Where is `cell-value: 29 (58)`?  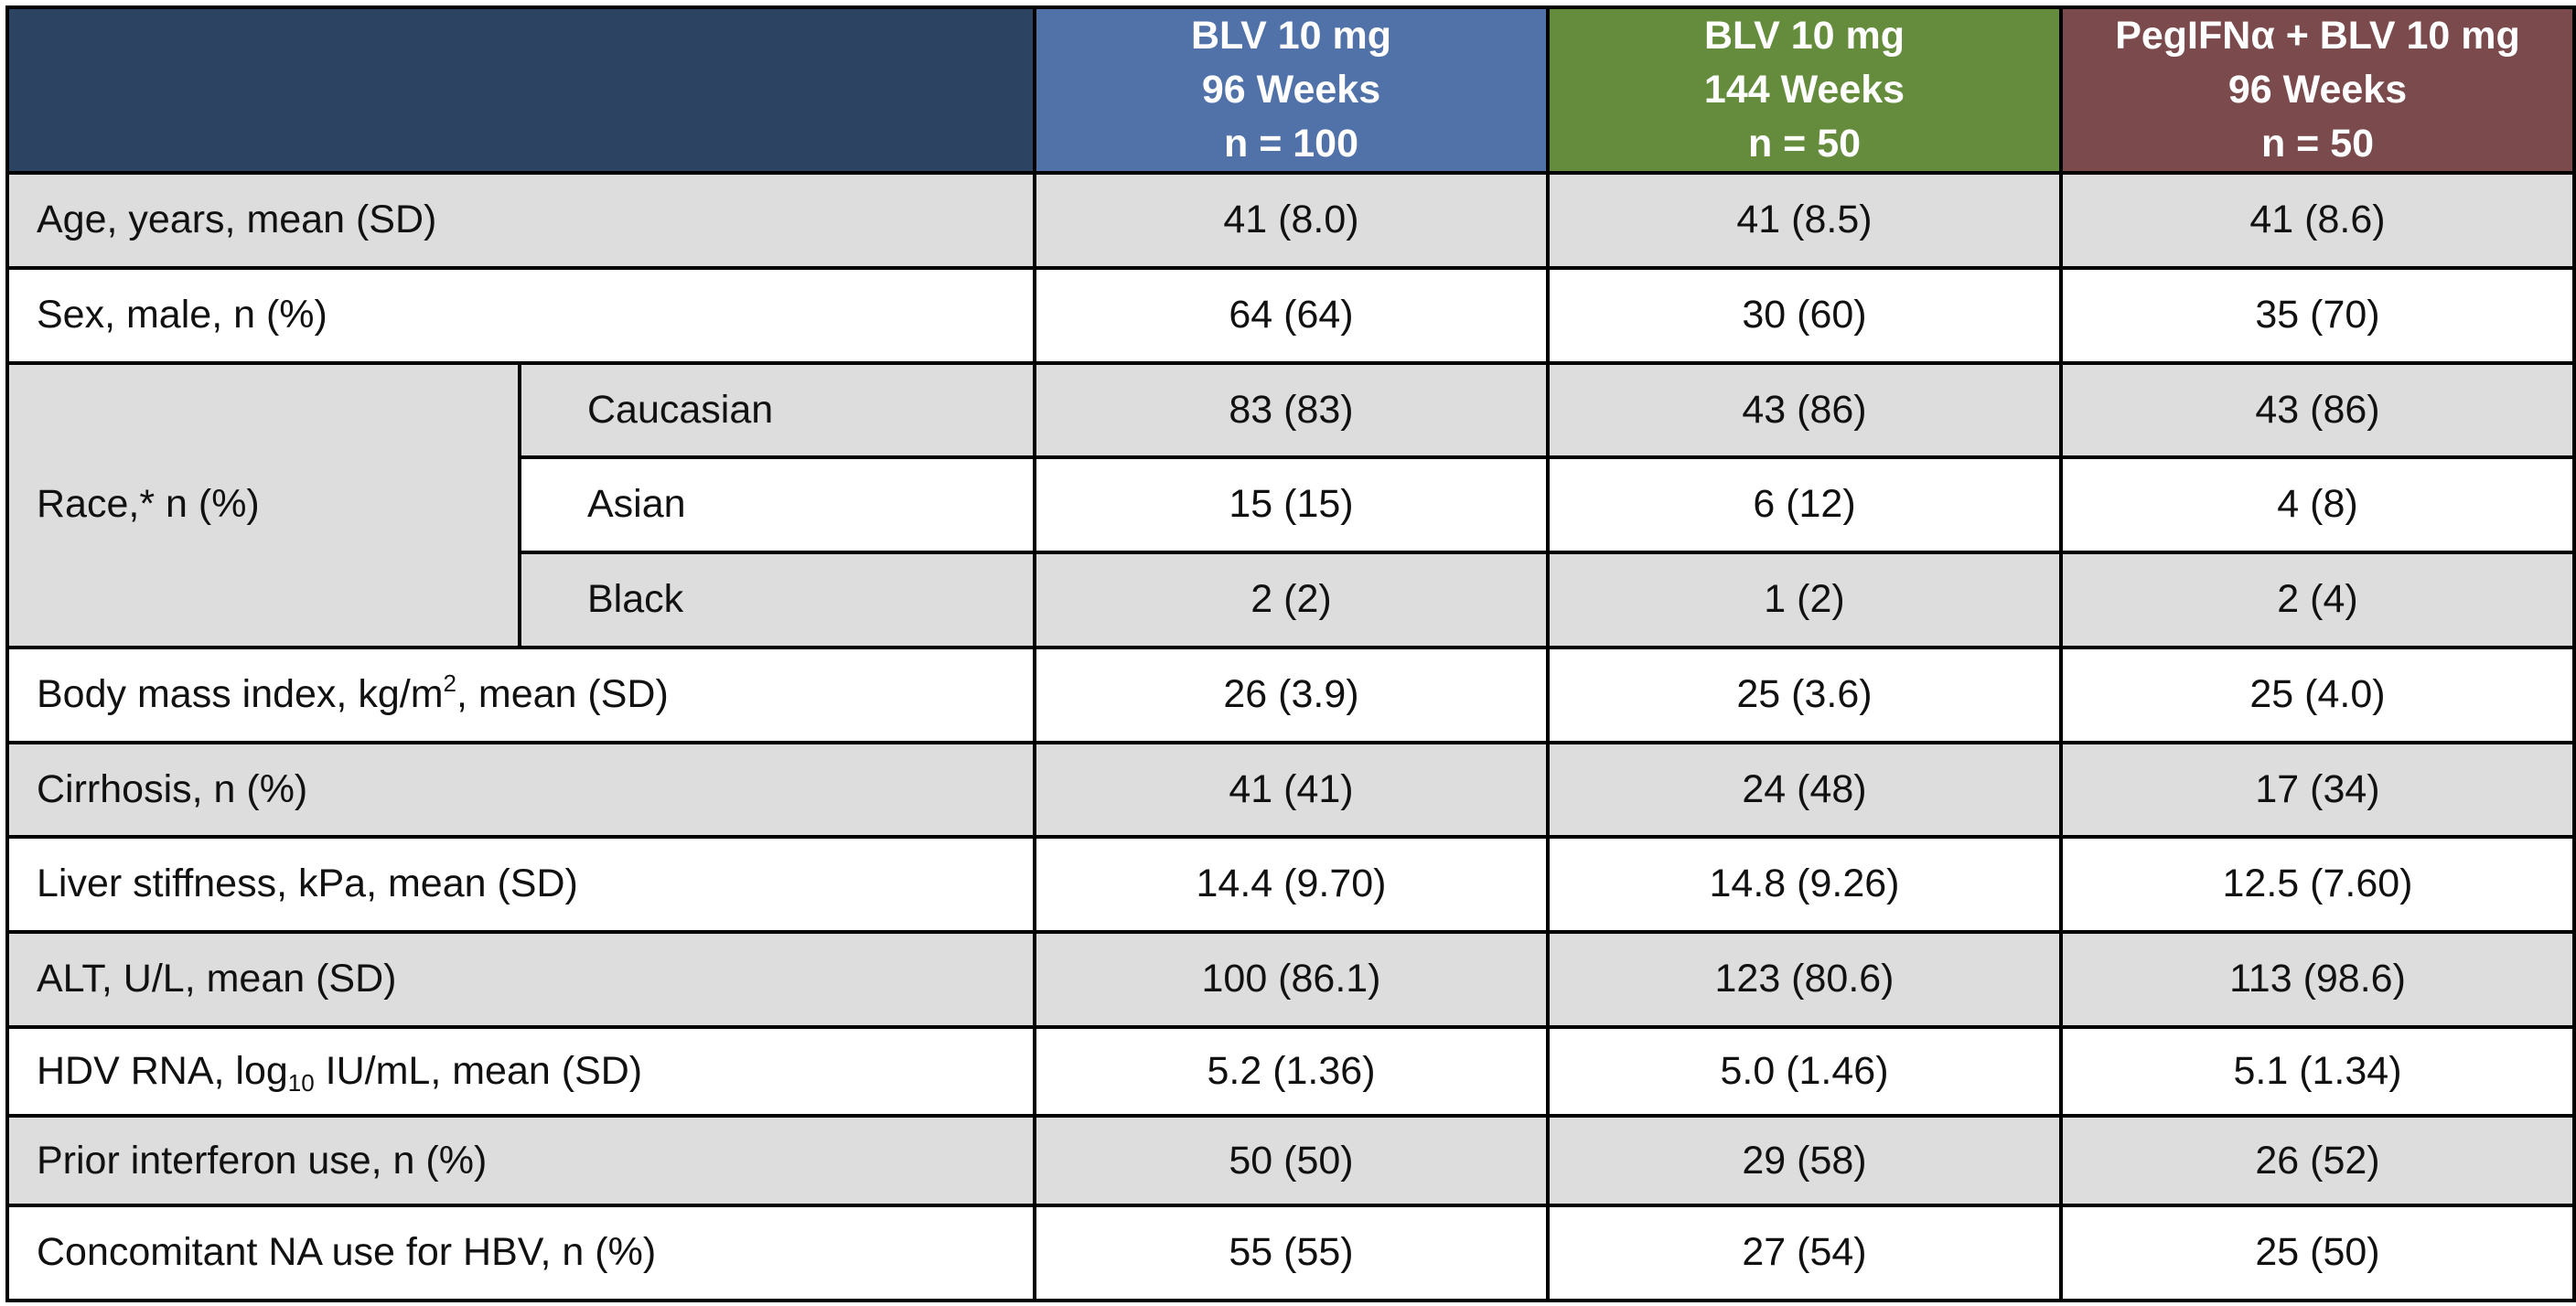 cell-value: 29 (58) is located at coordinates (1805, 1161).